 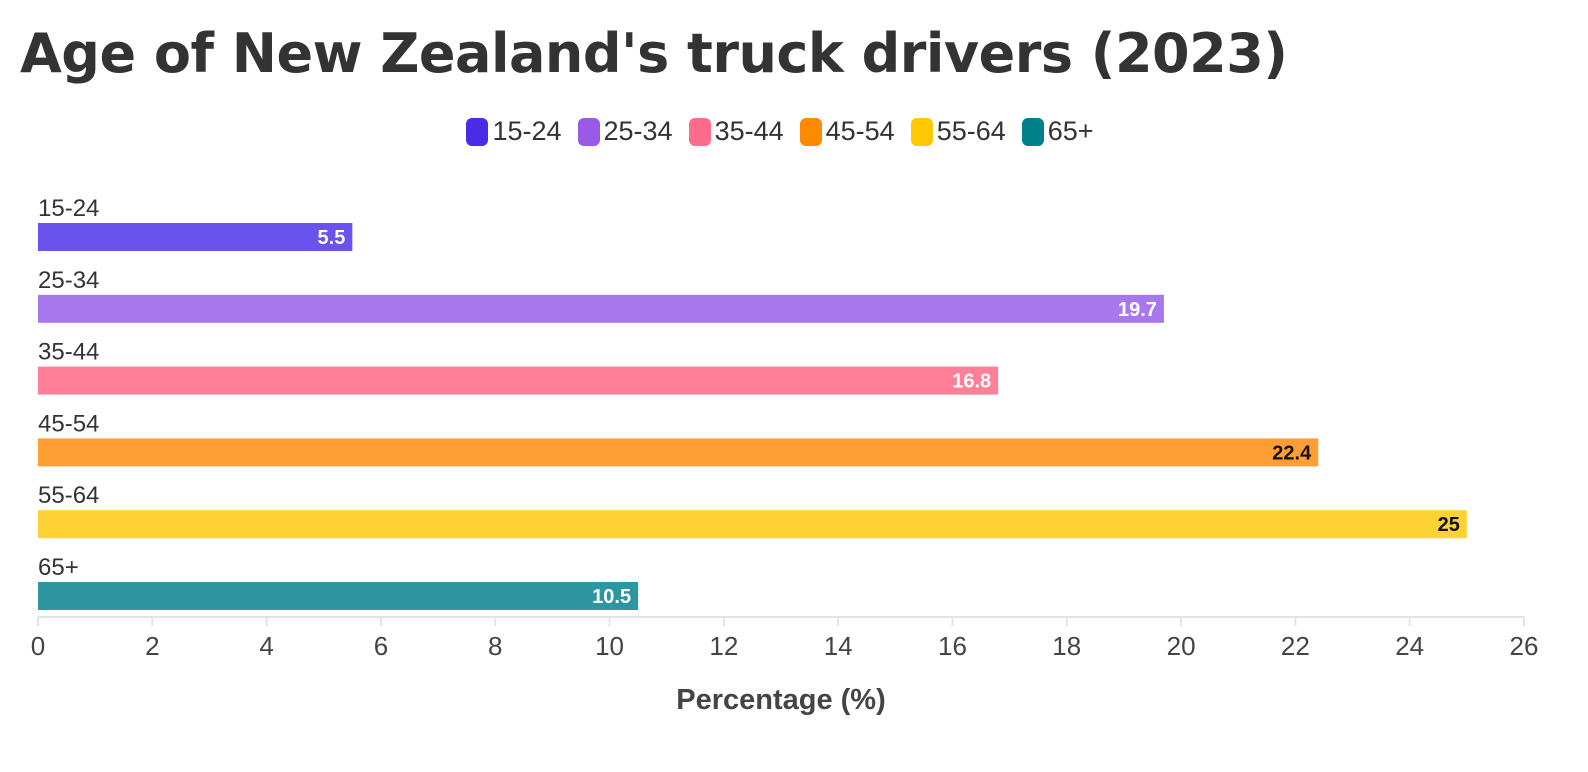 What do you see at coordinates (971, 382) in the screenshot?
I see `data-label: 16.8` at bounding box center [971, 382].